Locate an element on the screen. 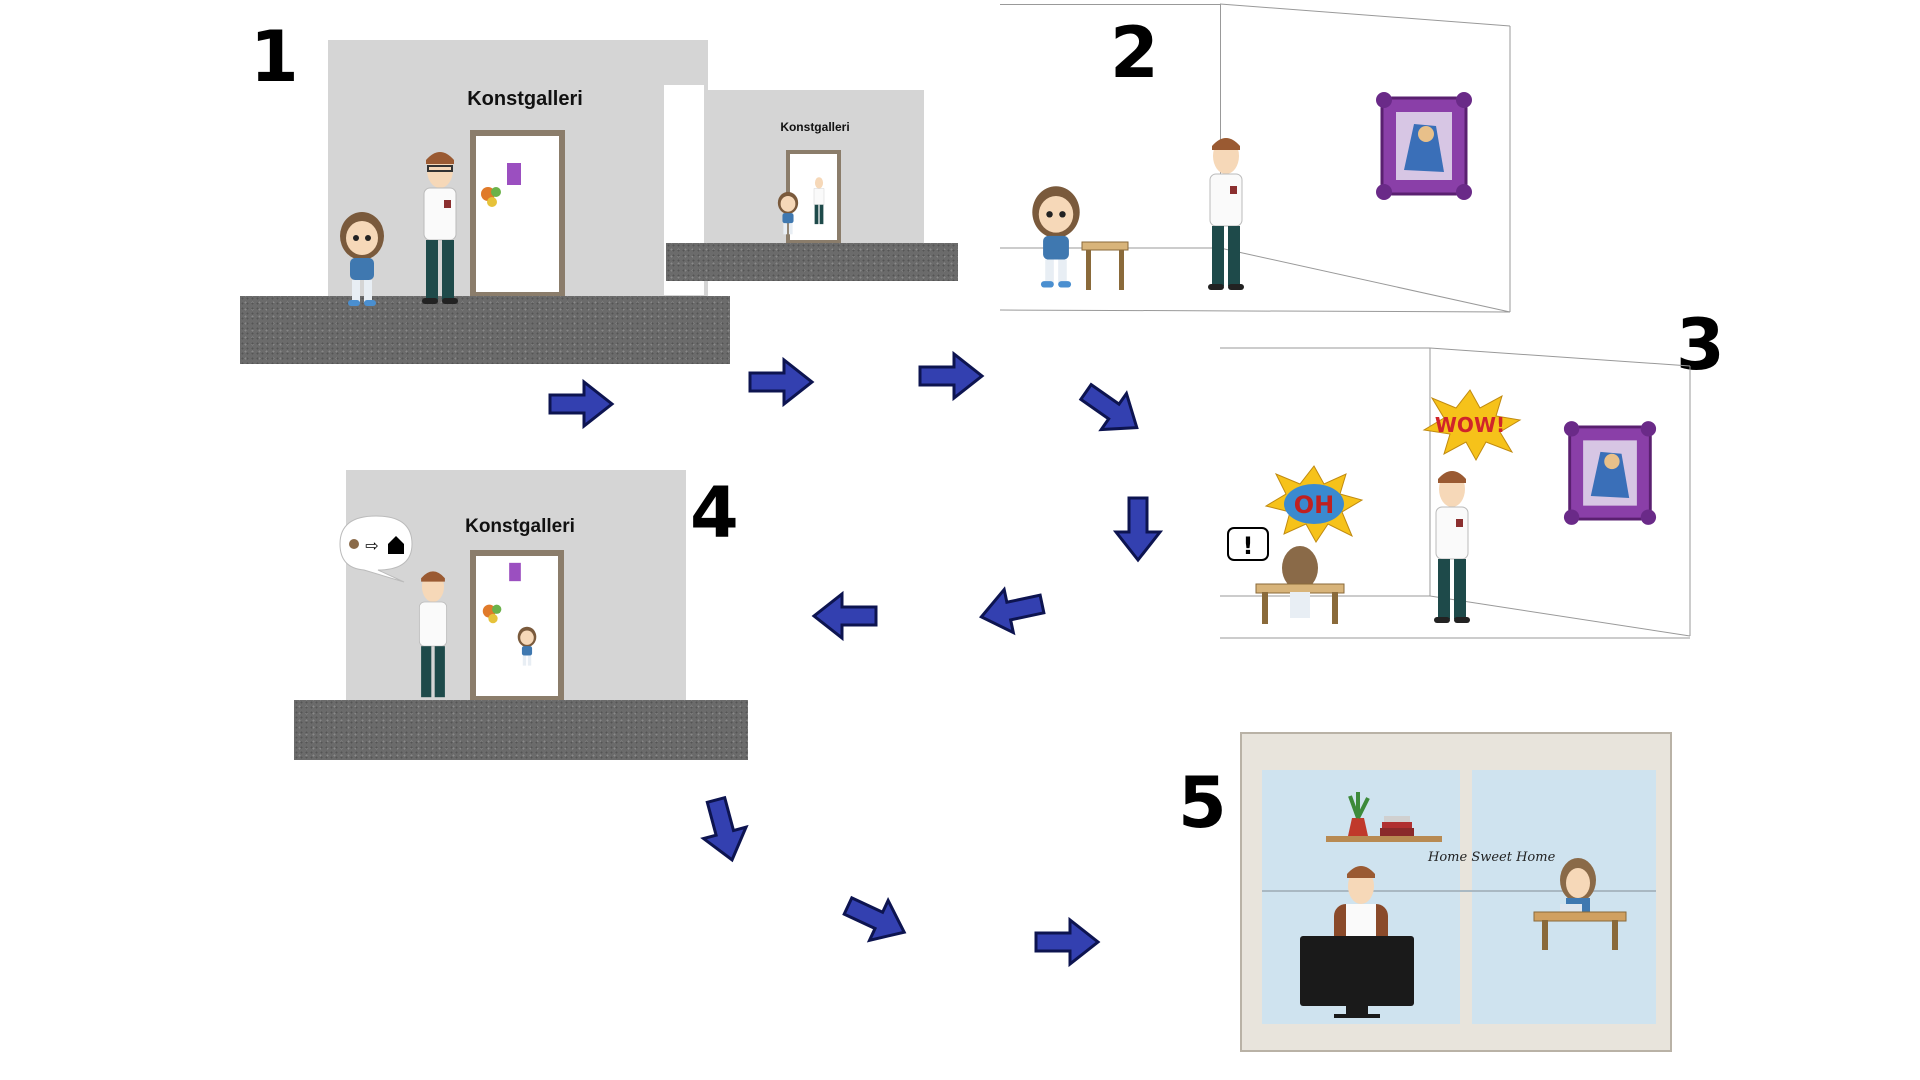 Image resolution: width=1920 pixels, height=1080 pixels. shelf-with-plant-icon is located at coordinates (1384, 817).